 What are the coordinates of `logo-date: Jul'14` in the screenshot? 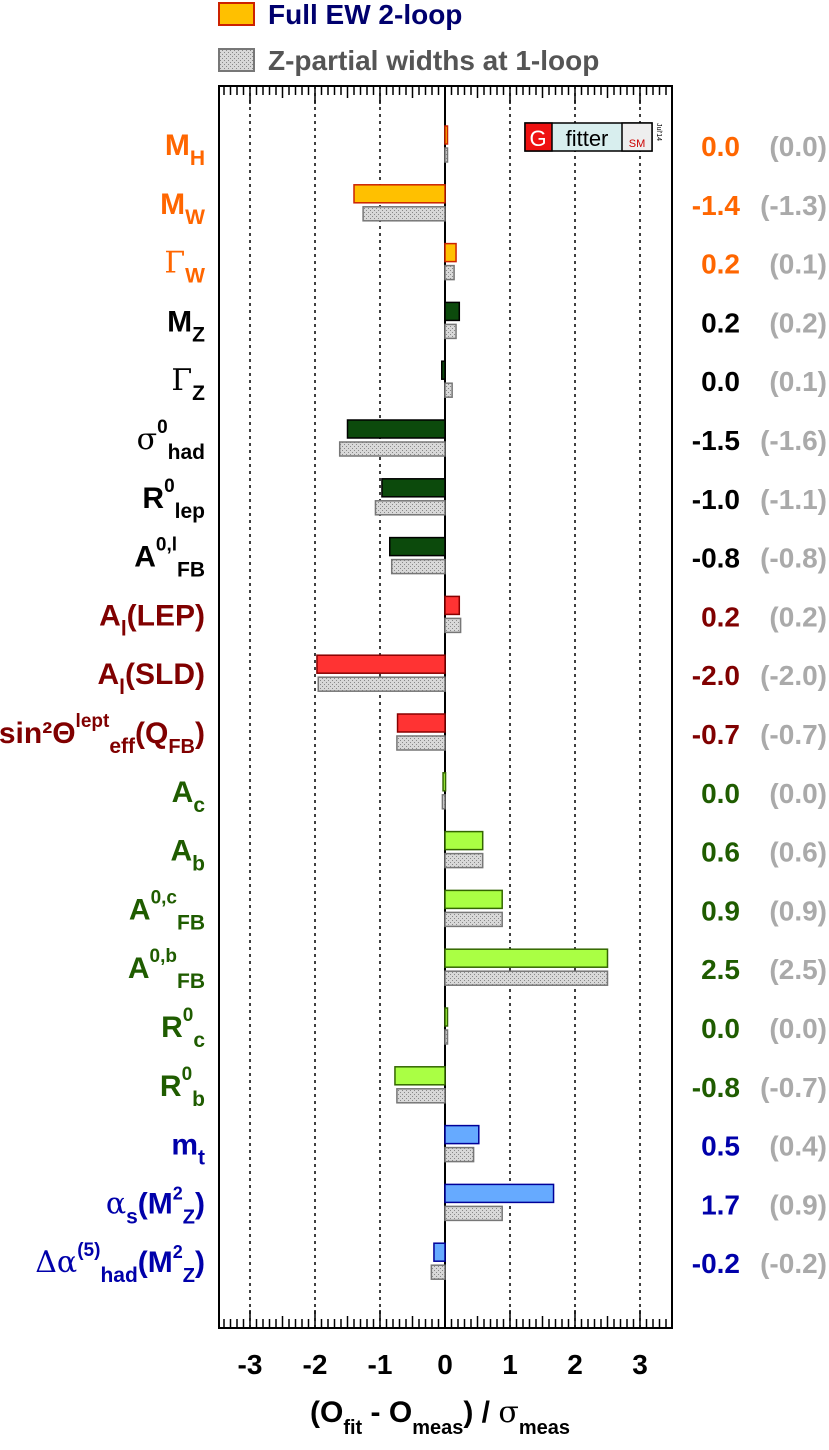 It's located at (658, 132).